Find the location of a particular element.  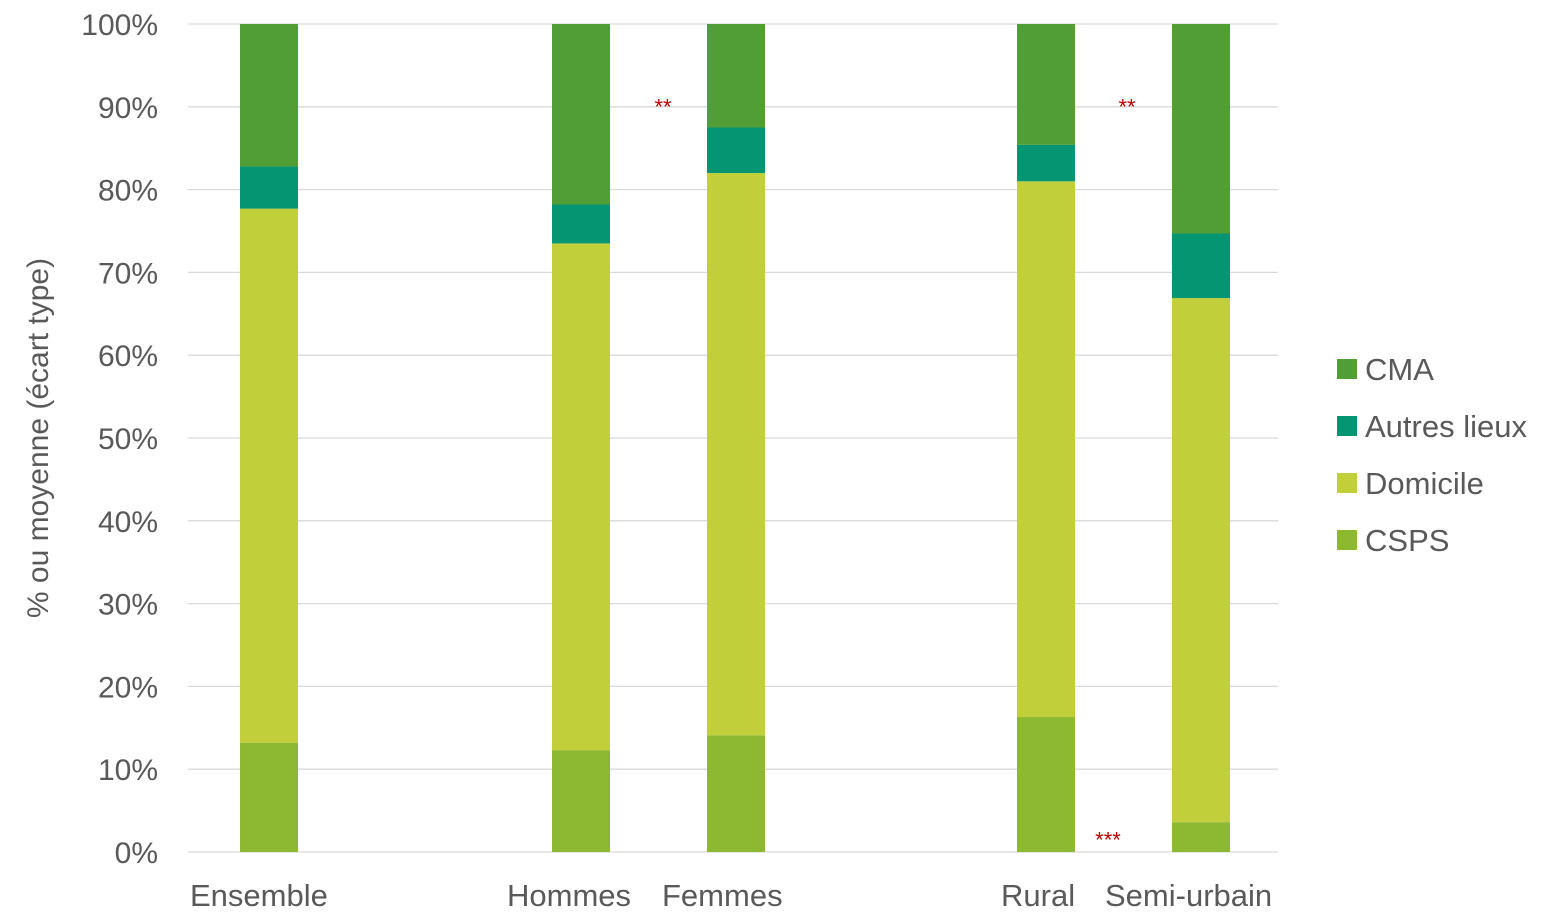

y-tick-label: 80% is located at coordinates (128, 191).